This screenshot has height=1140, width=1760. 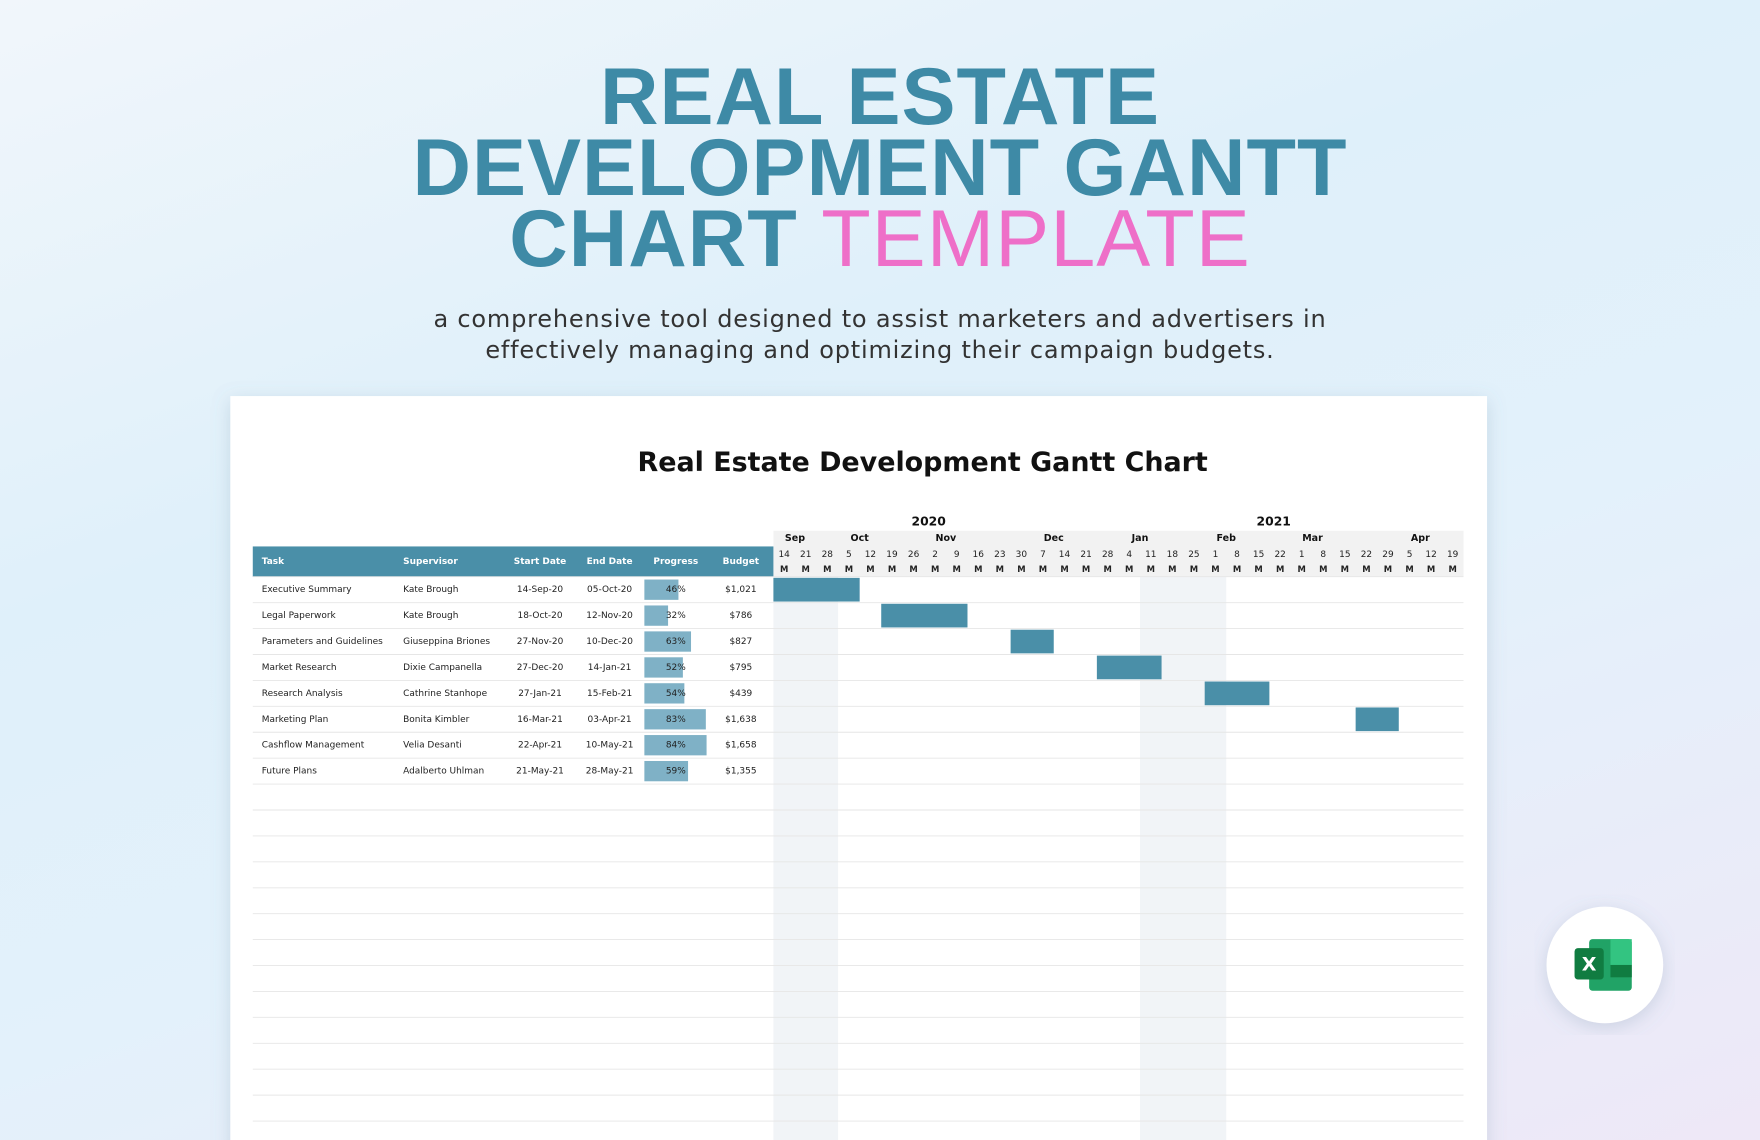 What do you see at coordinates (295, 720) in the screenshot?
I see `cell-task: Marketing Plan` at bounding box center [295, 720].